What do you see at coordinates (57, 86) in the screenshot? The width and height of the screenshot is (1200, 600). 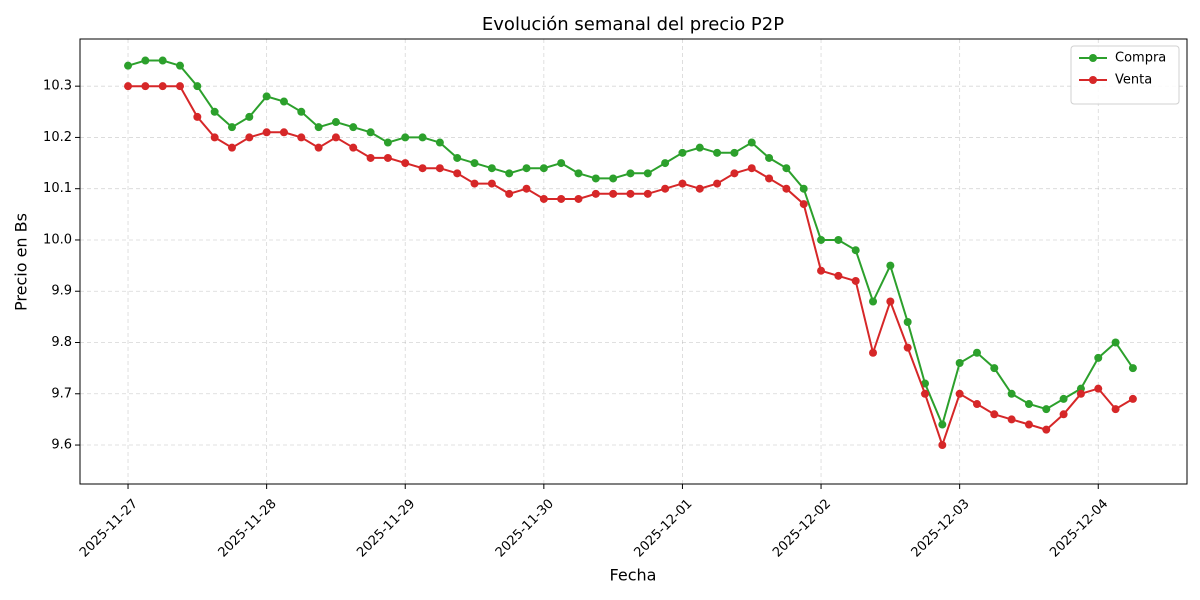 I see `y-tick-label: 10.3` at bounding box center [57, 86].